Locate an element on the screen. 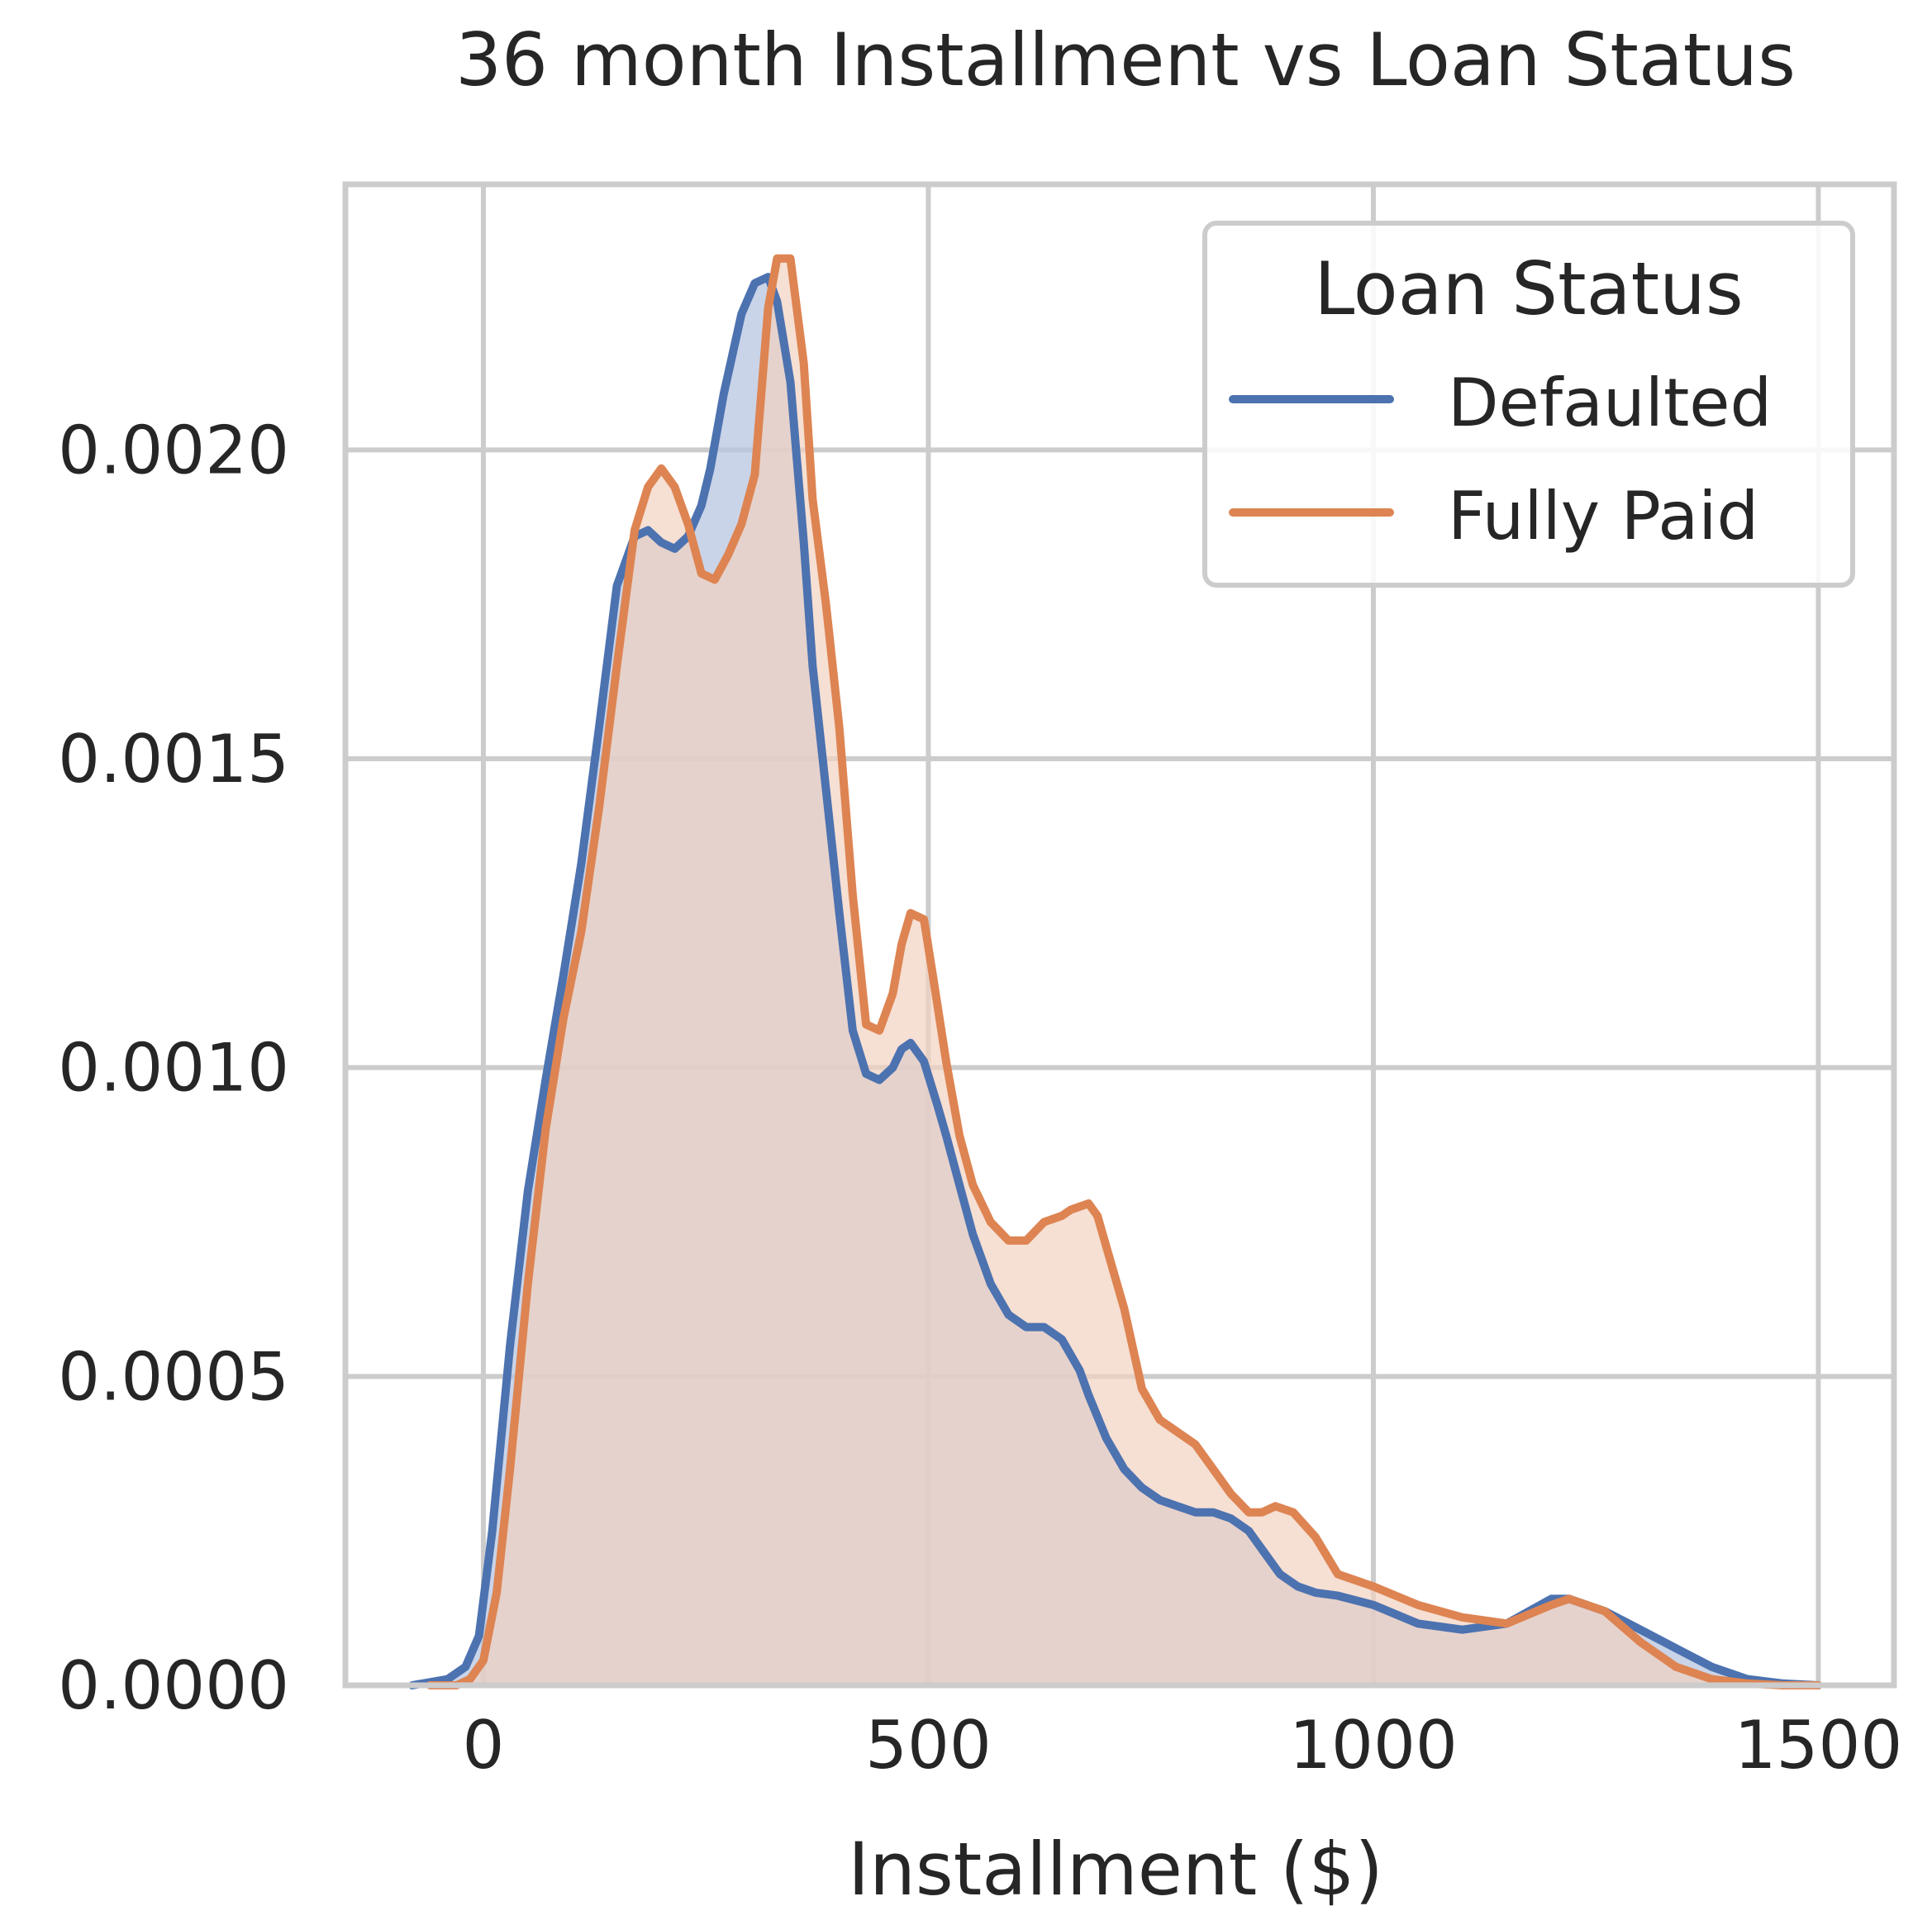 The height and width of the screenshot is (1925, 1932). x-axis-ticks: 0 500 1000 1500 is located at coordinates (1182, 1745).